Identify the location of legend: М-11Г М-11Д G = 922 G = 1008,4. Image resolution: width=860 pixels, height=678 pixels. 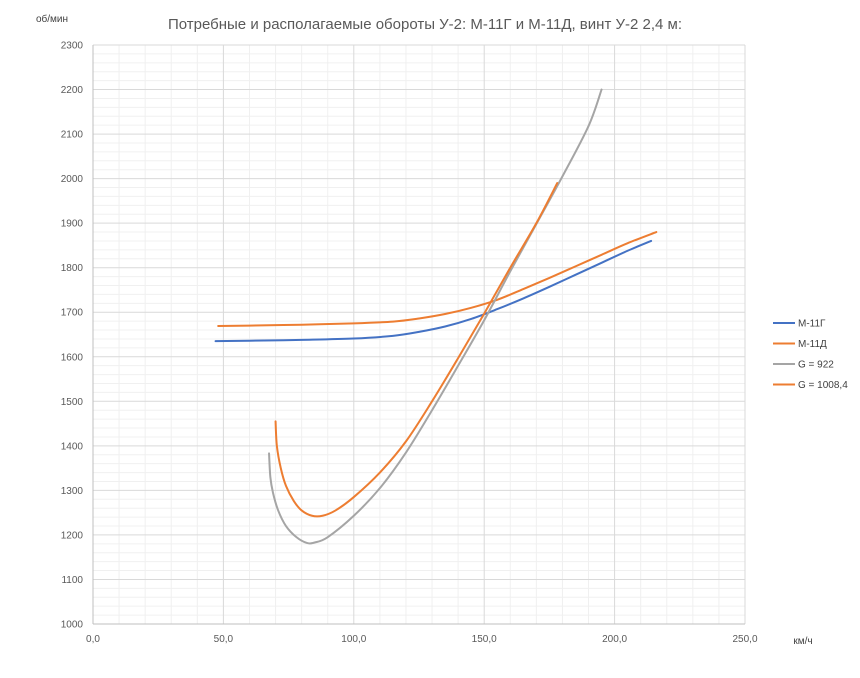
(810, 355).